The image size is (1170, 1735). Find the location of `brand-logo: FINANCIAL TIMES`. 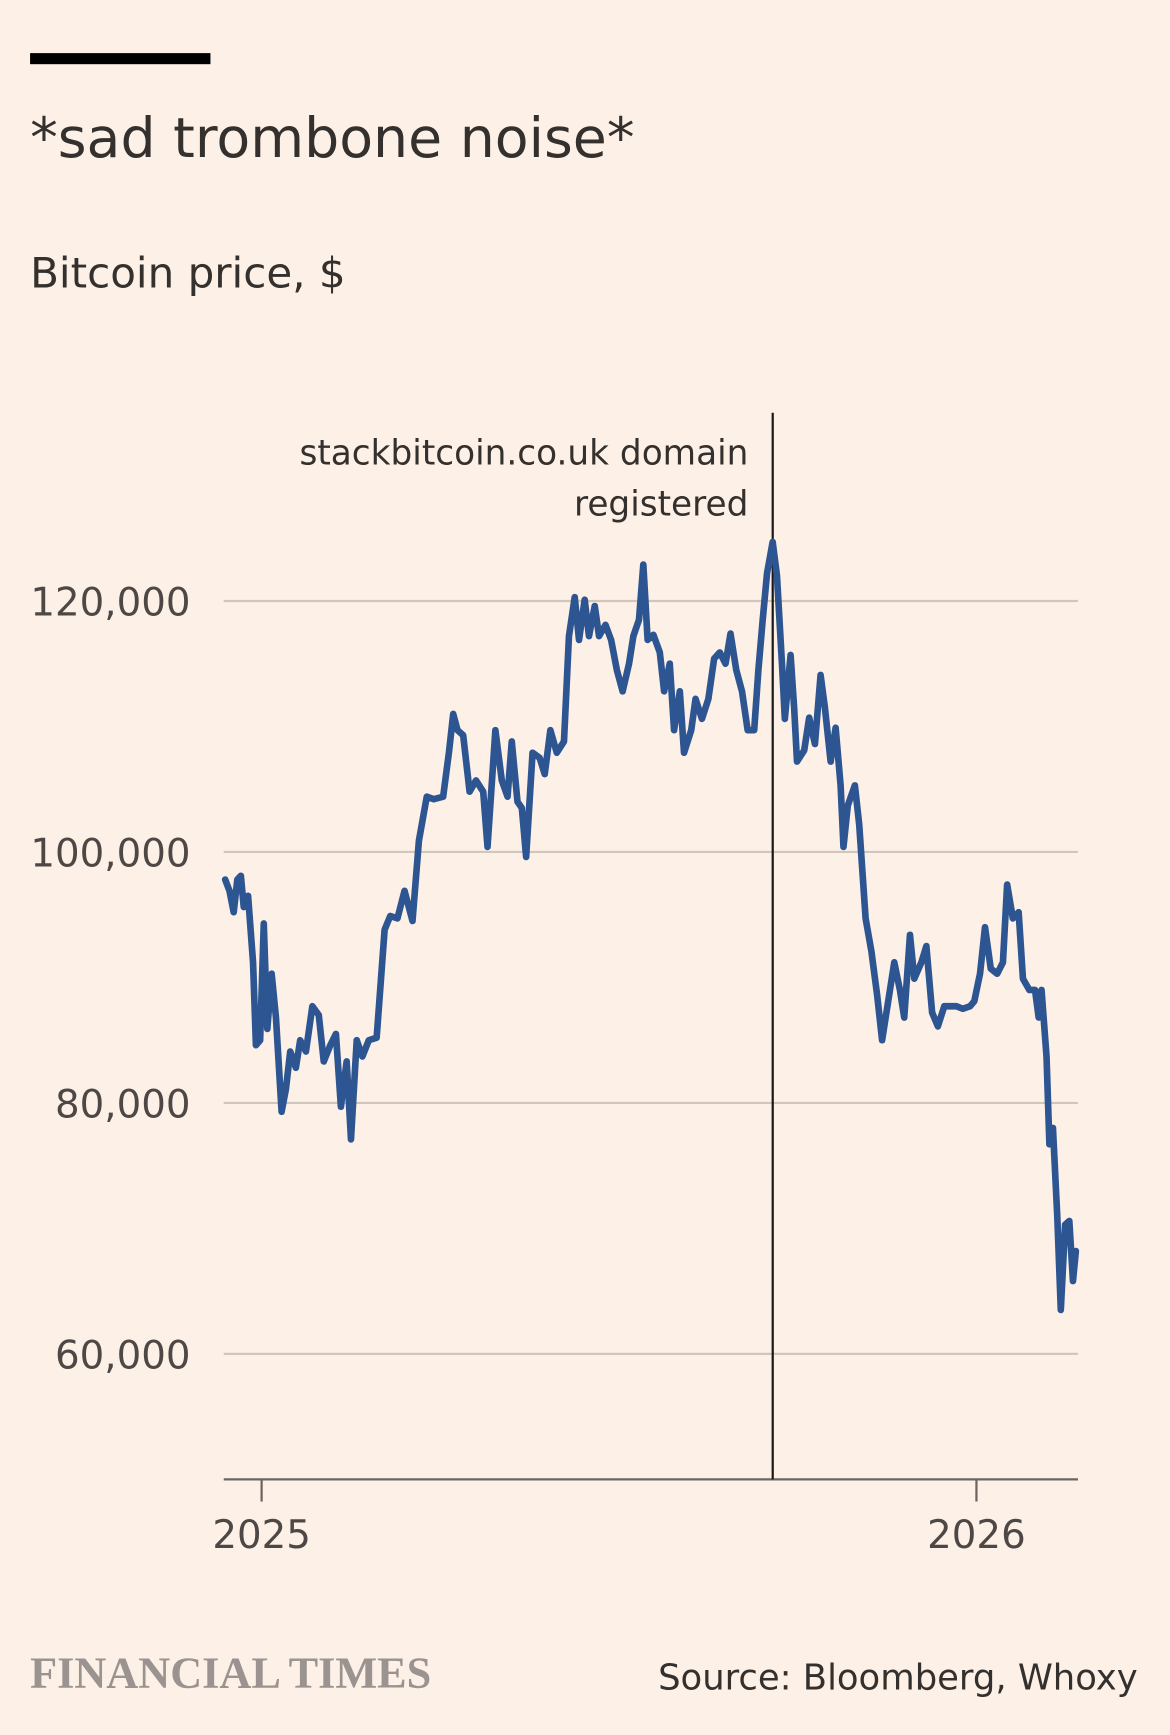

brand-logo: FINANCIAL TIMES is located at coordinates (230, 1672).